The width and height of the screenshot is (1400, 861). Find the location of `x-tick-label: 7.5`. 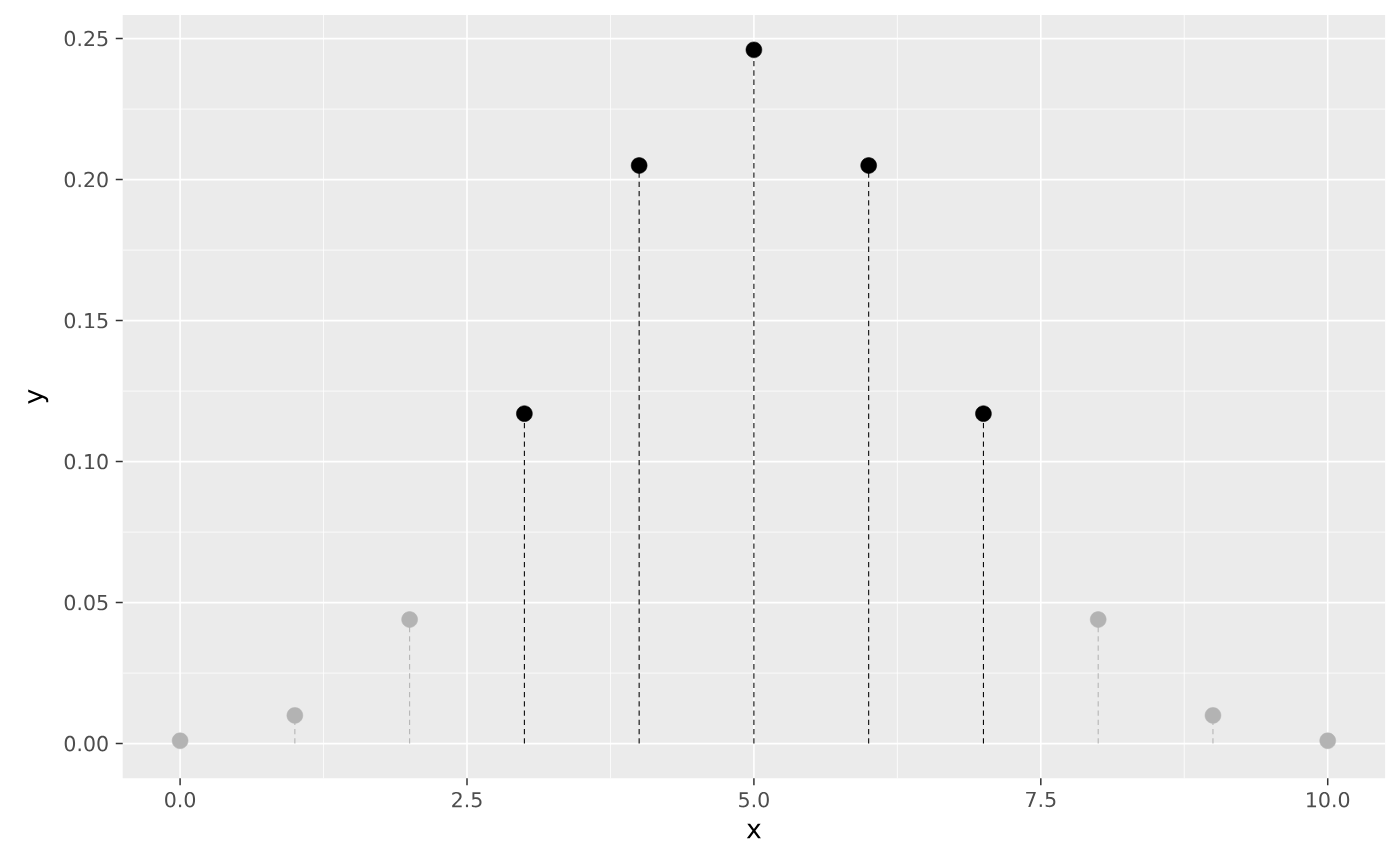

x-tick-label: 7.5 is located at coordinates (1041, 800).